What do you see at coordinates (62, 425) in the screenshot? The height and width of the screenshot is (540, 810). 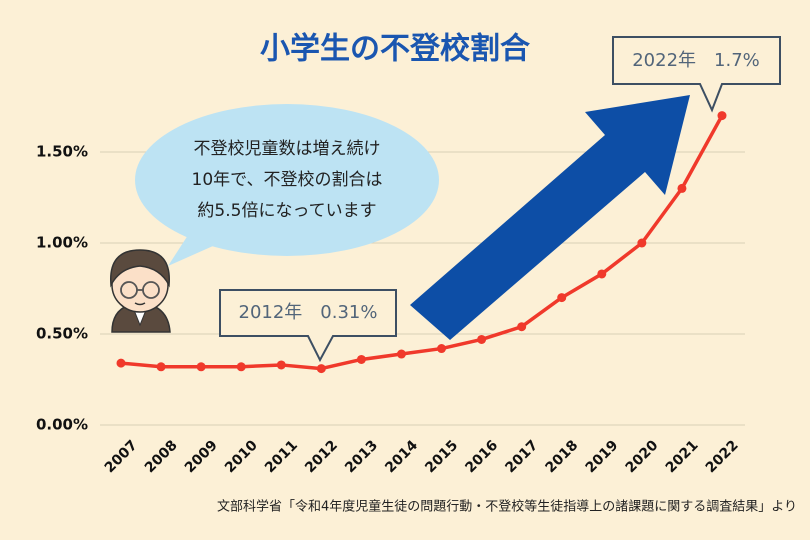 I see `y-tick-label: 0.00%` at bounding box center [62, 425].